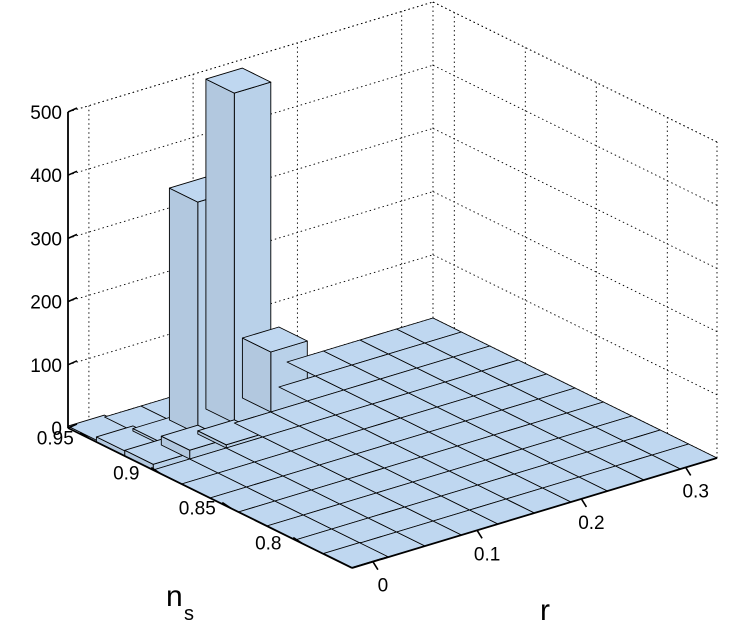 The height and width of the screenshot is (628, 755). I want to click on z-tick-label: 400, so click(46, 176).